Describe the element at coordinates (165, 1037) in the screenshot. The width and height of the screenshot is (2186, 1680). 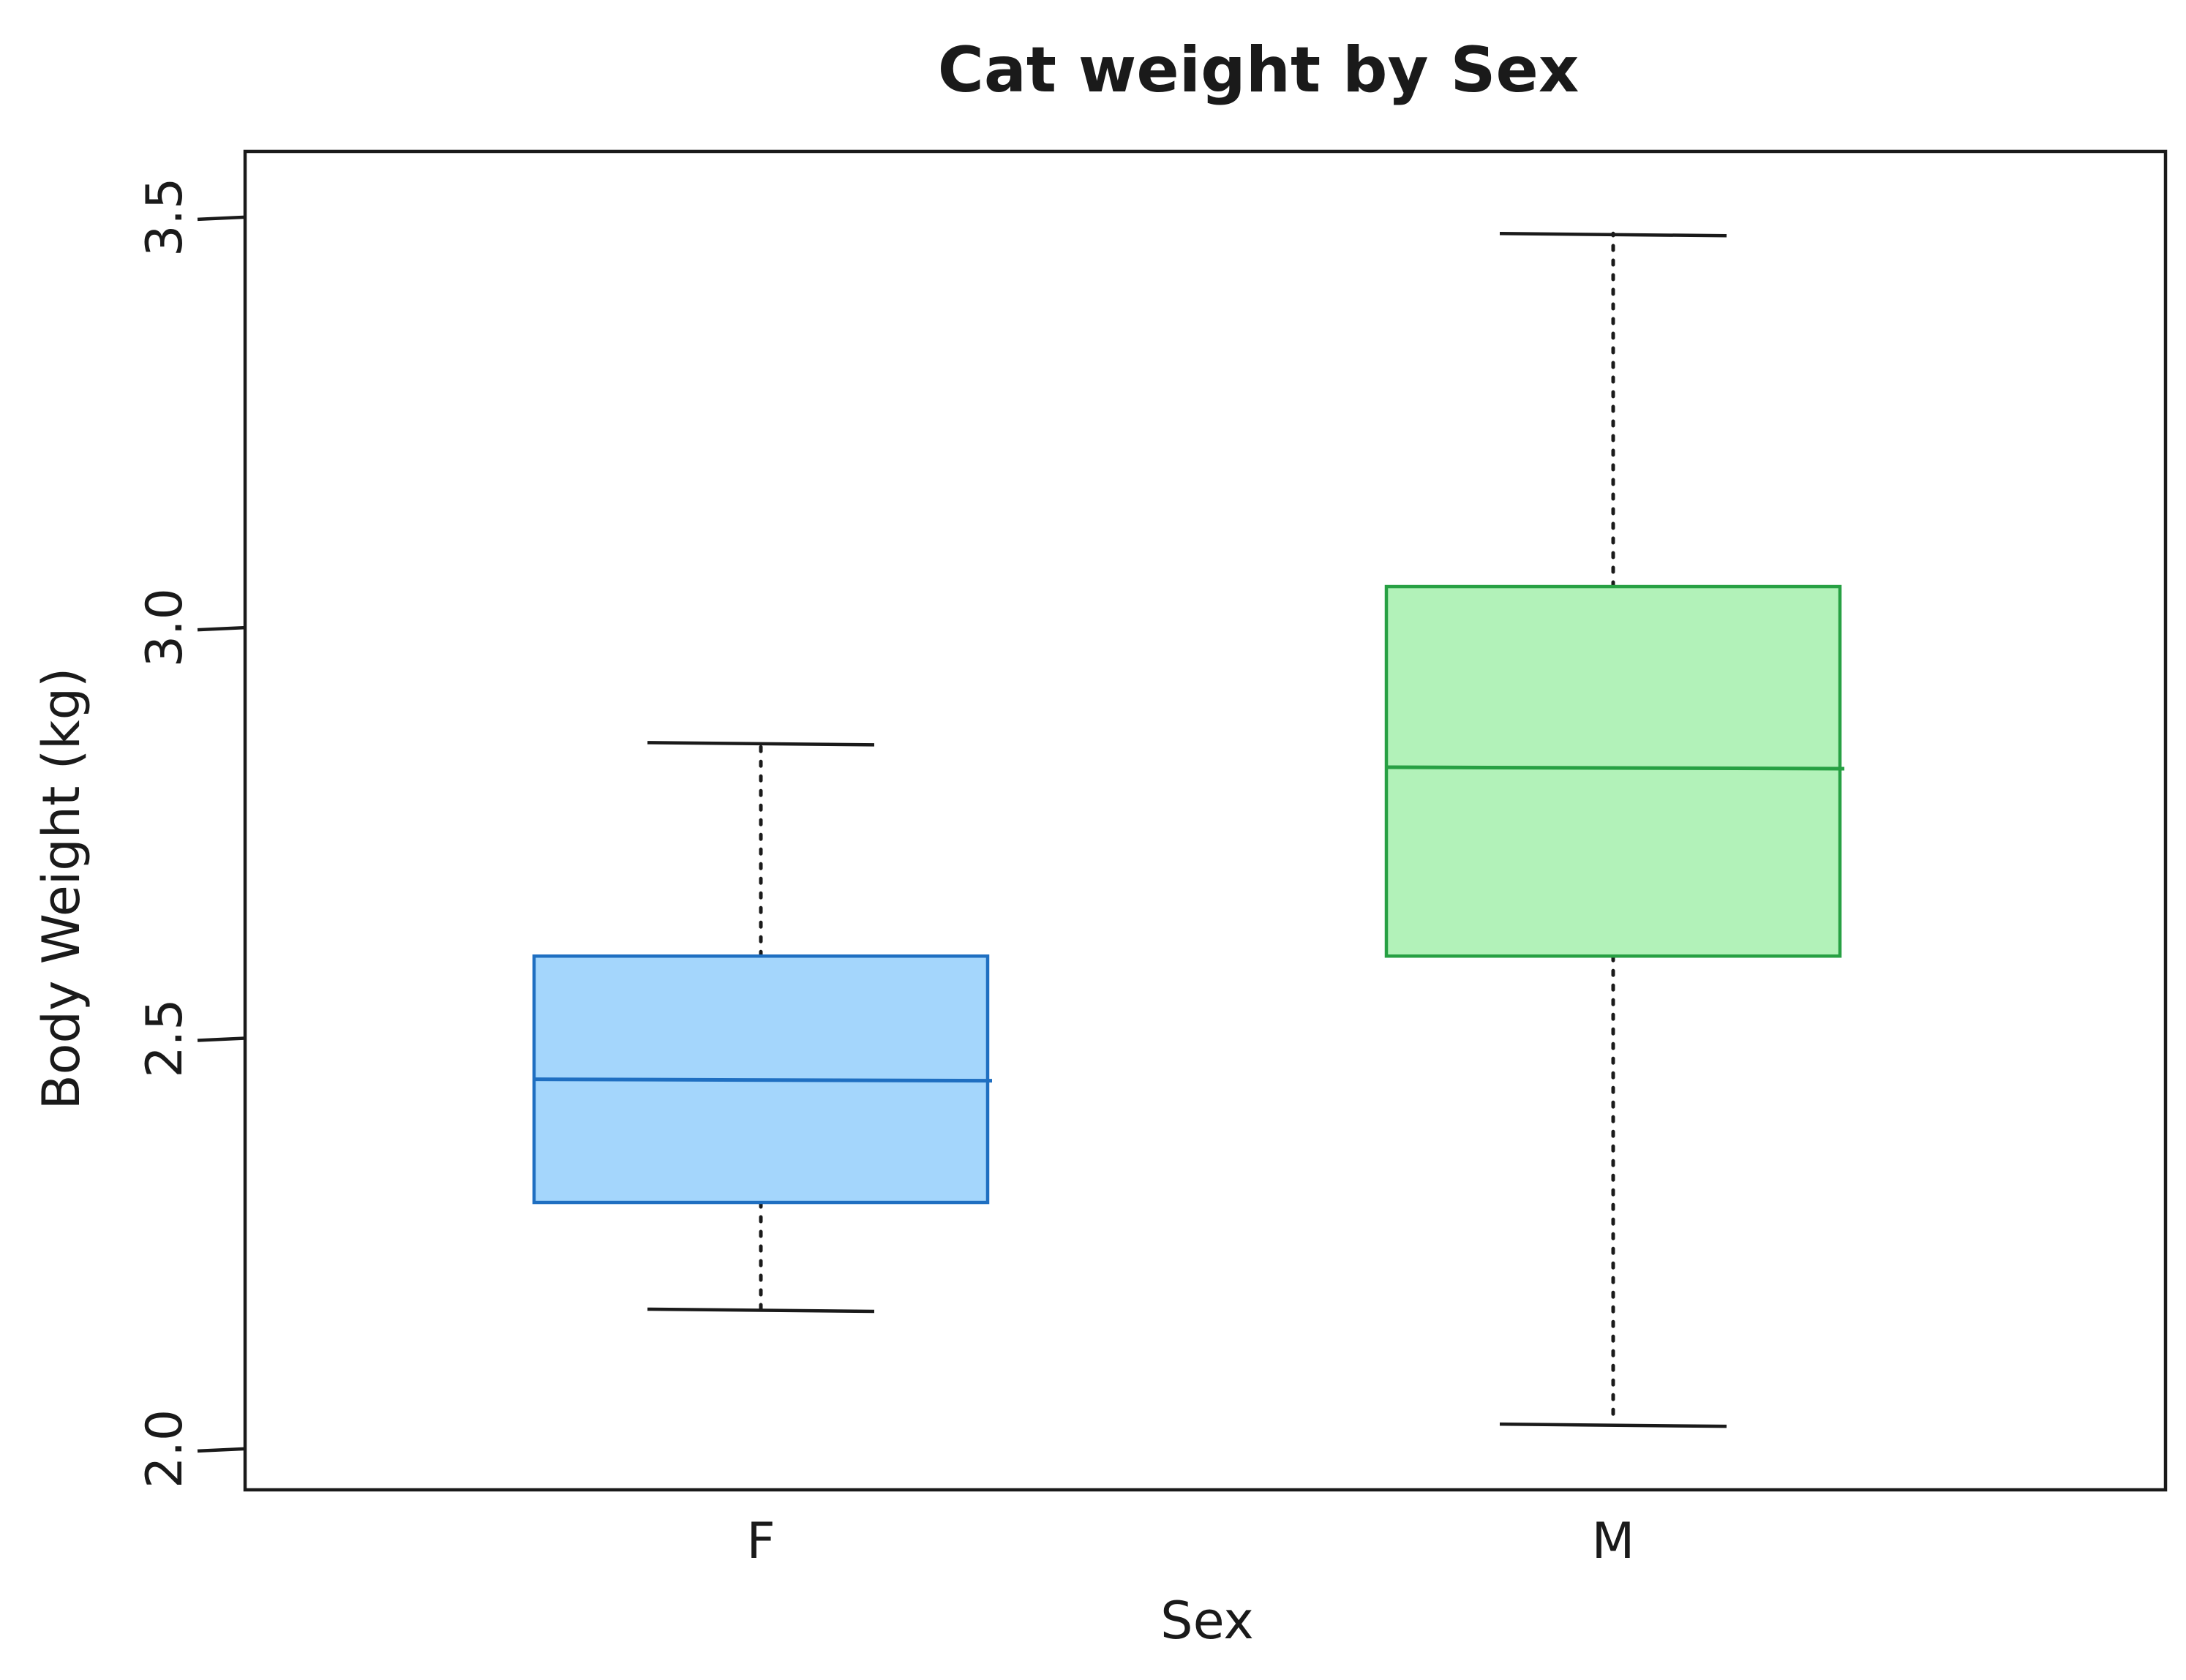
I see `y-tick-label: 2.5` at that location.